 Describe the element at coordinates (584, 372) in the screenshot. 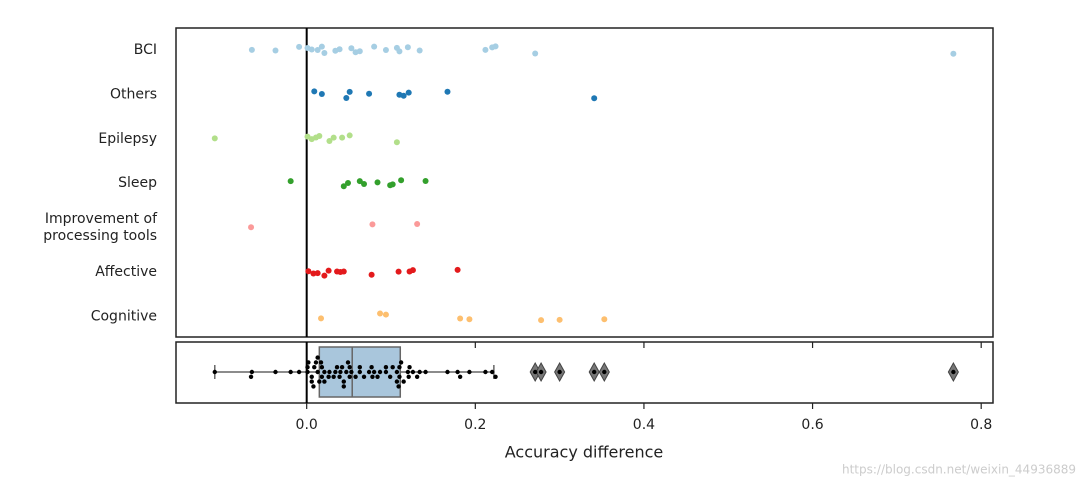

I see `box-panel` at that location.